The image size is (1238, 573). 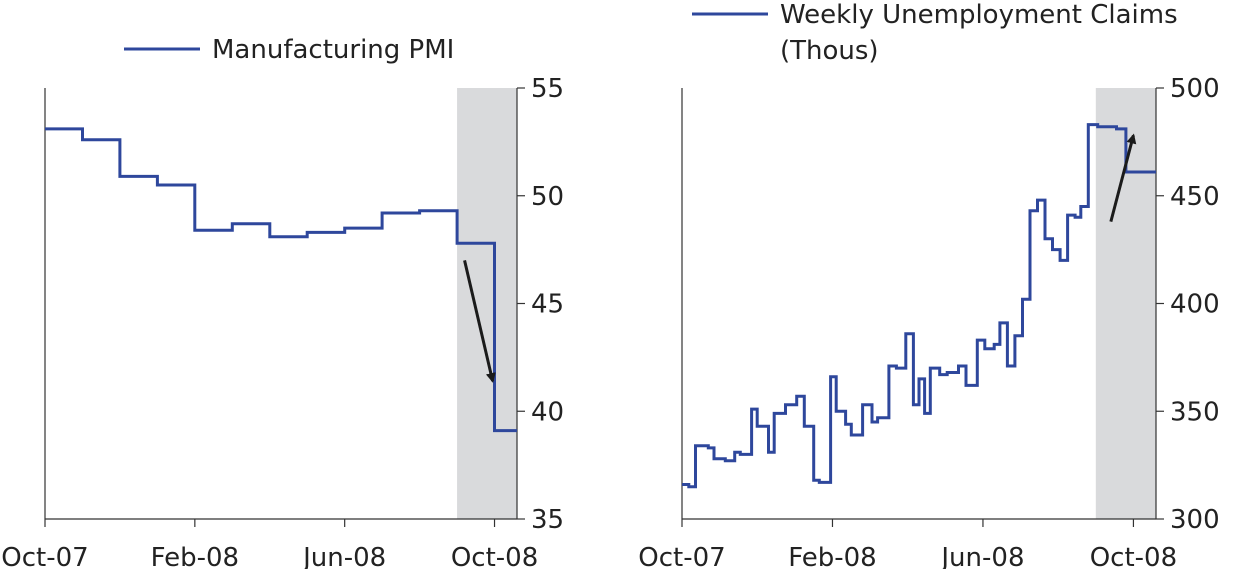 I want to click on shaded-region, so click(x=487, y=303).